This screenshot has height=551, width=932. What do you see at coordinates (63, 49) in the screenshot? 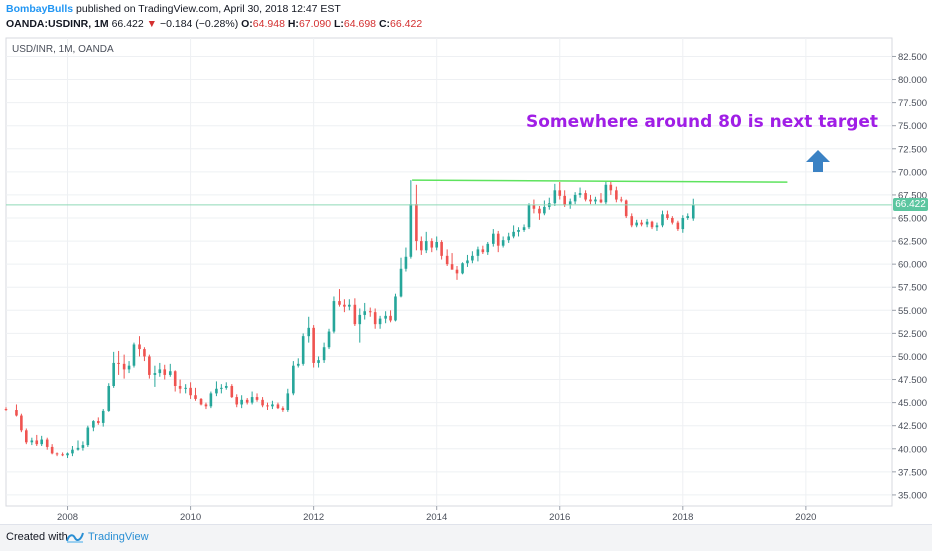
I see `chart-title: USD/INR, 1M, OANDA` at bounding box center [63, 49].